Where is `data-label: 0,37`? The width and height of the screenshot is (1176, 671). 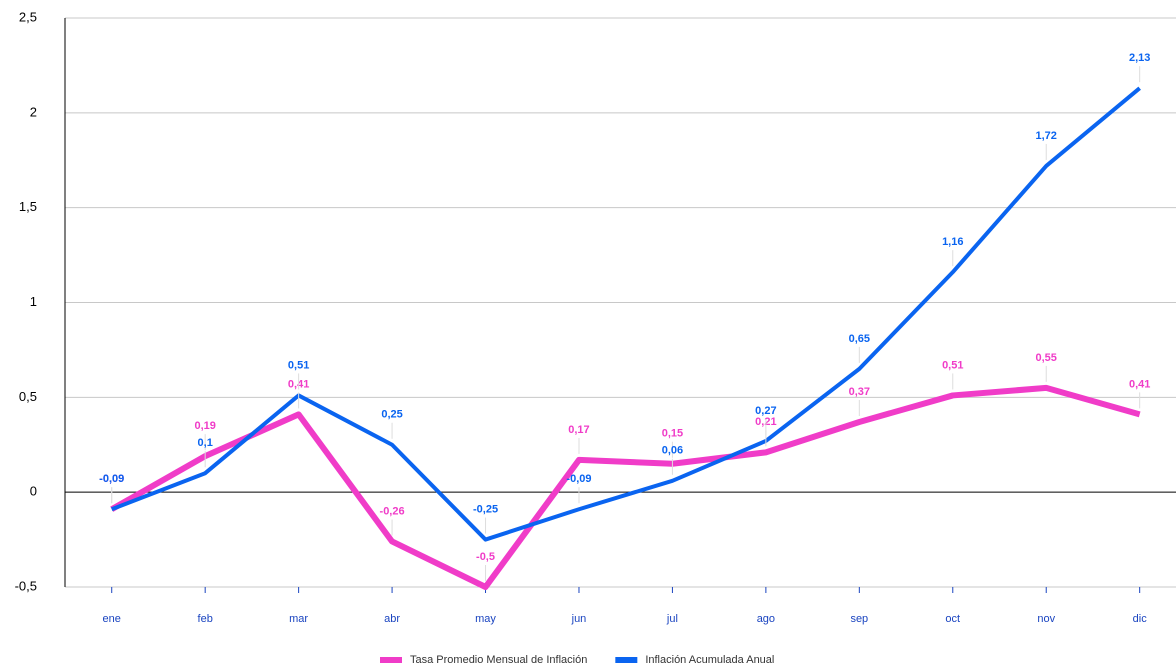 data-label: 0,37 is located at coordinates (859, 392).